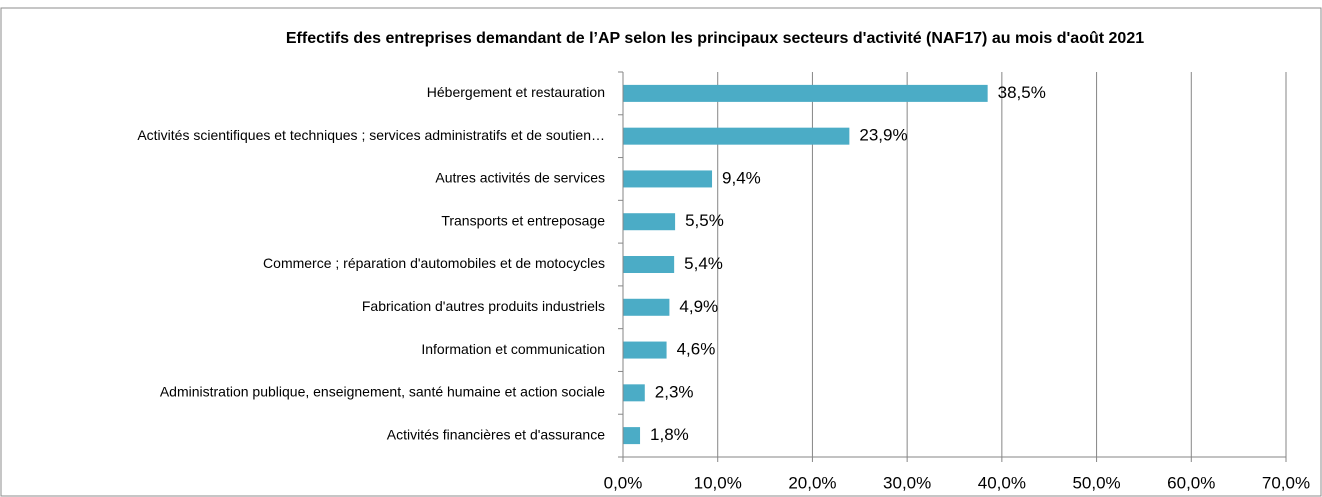  I want to click on y-tick-label: Transports et entreposage, so click(523, 220).